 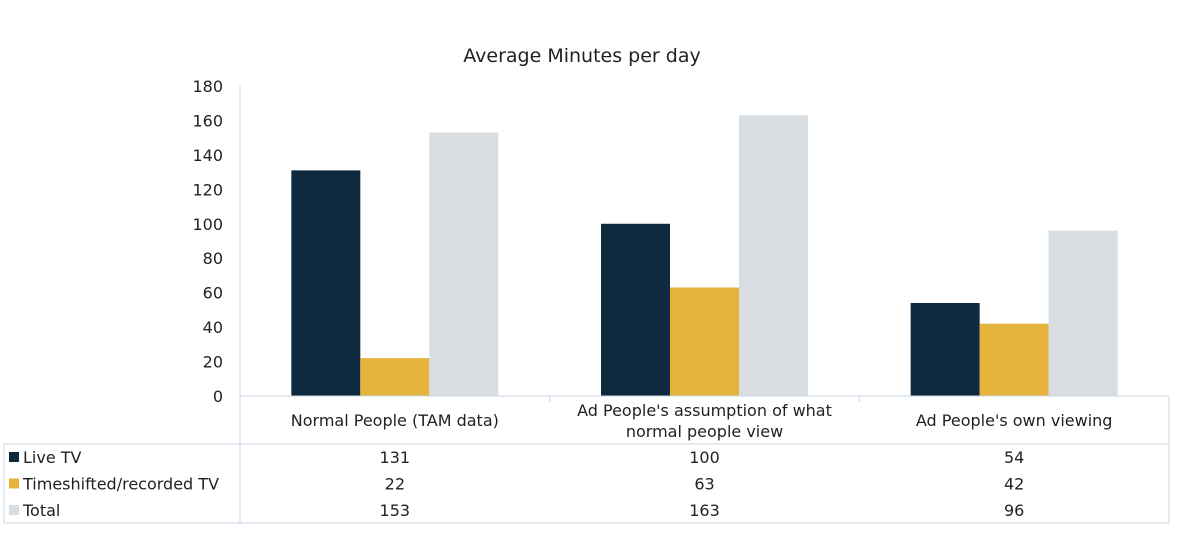 What do you see at coordinates (207, 189) in the screenshot?
I see `y-tick-label: 120` at bounding box center [207, 189].